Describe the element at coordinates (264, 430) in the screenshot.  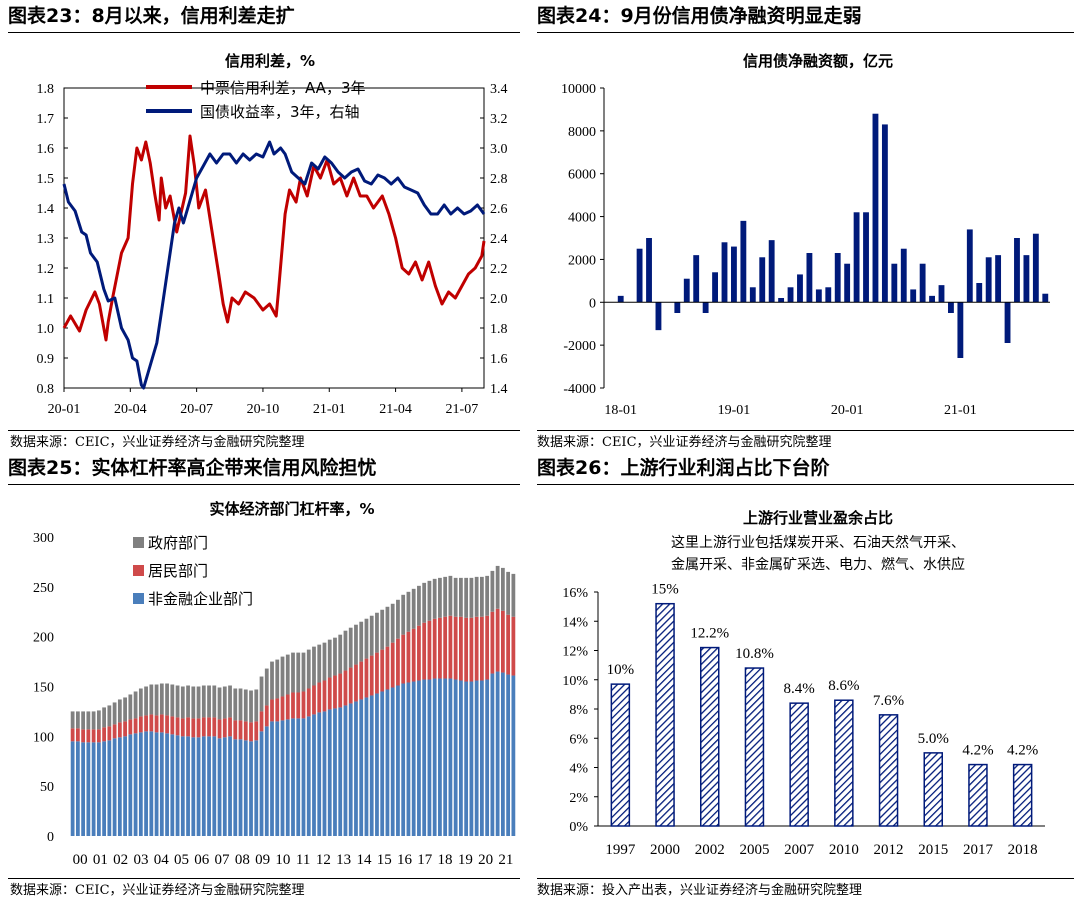
I see `source-rule-top-left` at that location.